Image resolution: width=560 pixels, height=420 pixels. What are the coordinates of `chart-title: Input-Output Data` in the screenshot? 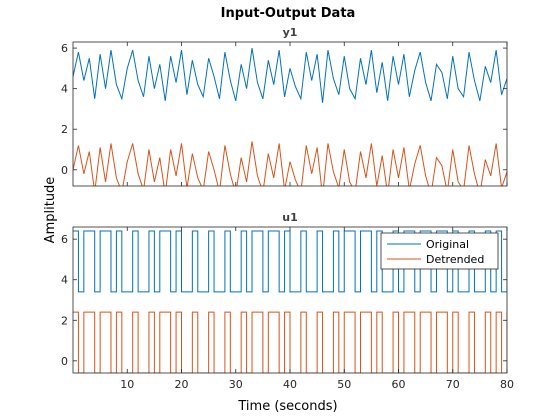 It's located at (288, 13).